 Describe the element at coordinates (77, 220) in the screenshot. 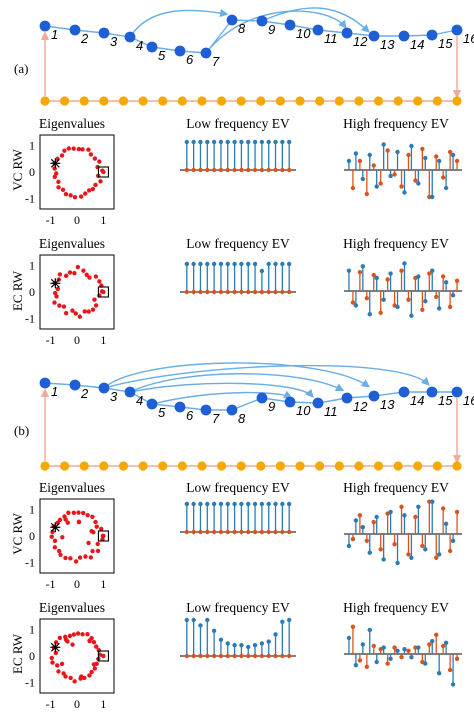

I see `eig-x-tick: 0` at that location.